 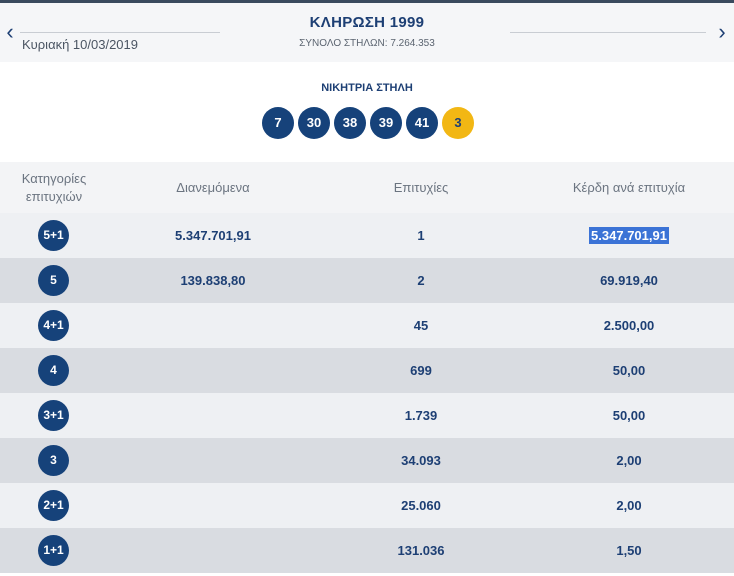 I want to click on winners-count: 1.739, so click(x=421, y=415).